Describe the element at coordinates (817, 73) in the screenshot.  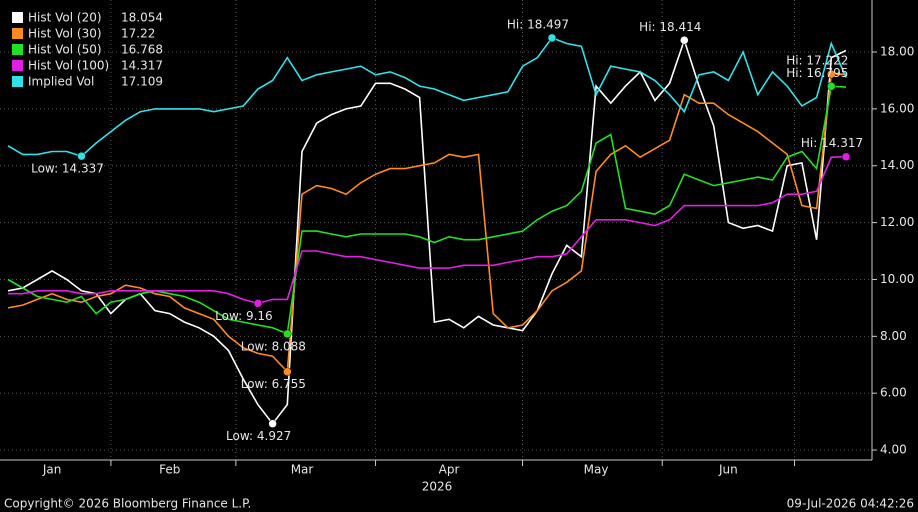
I see `point-label: Hi: 16.795` at that location.